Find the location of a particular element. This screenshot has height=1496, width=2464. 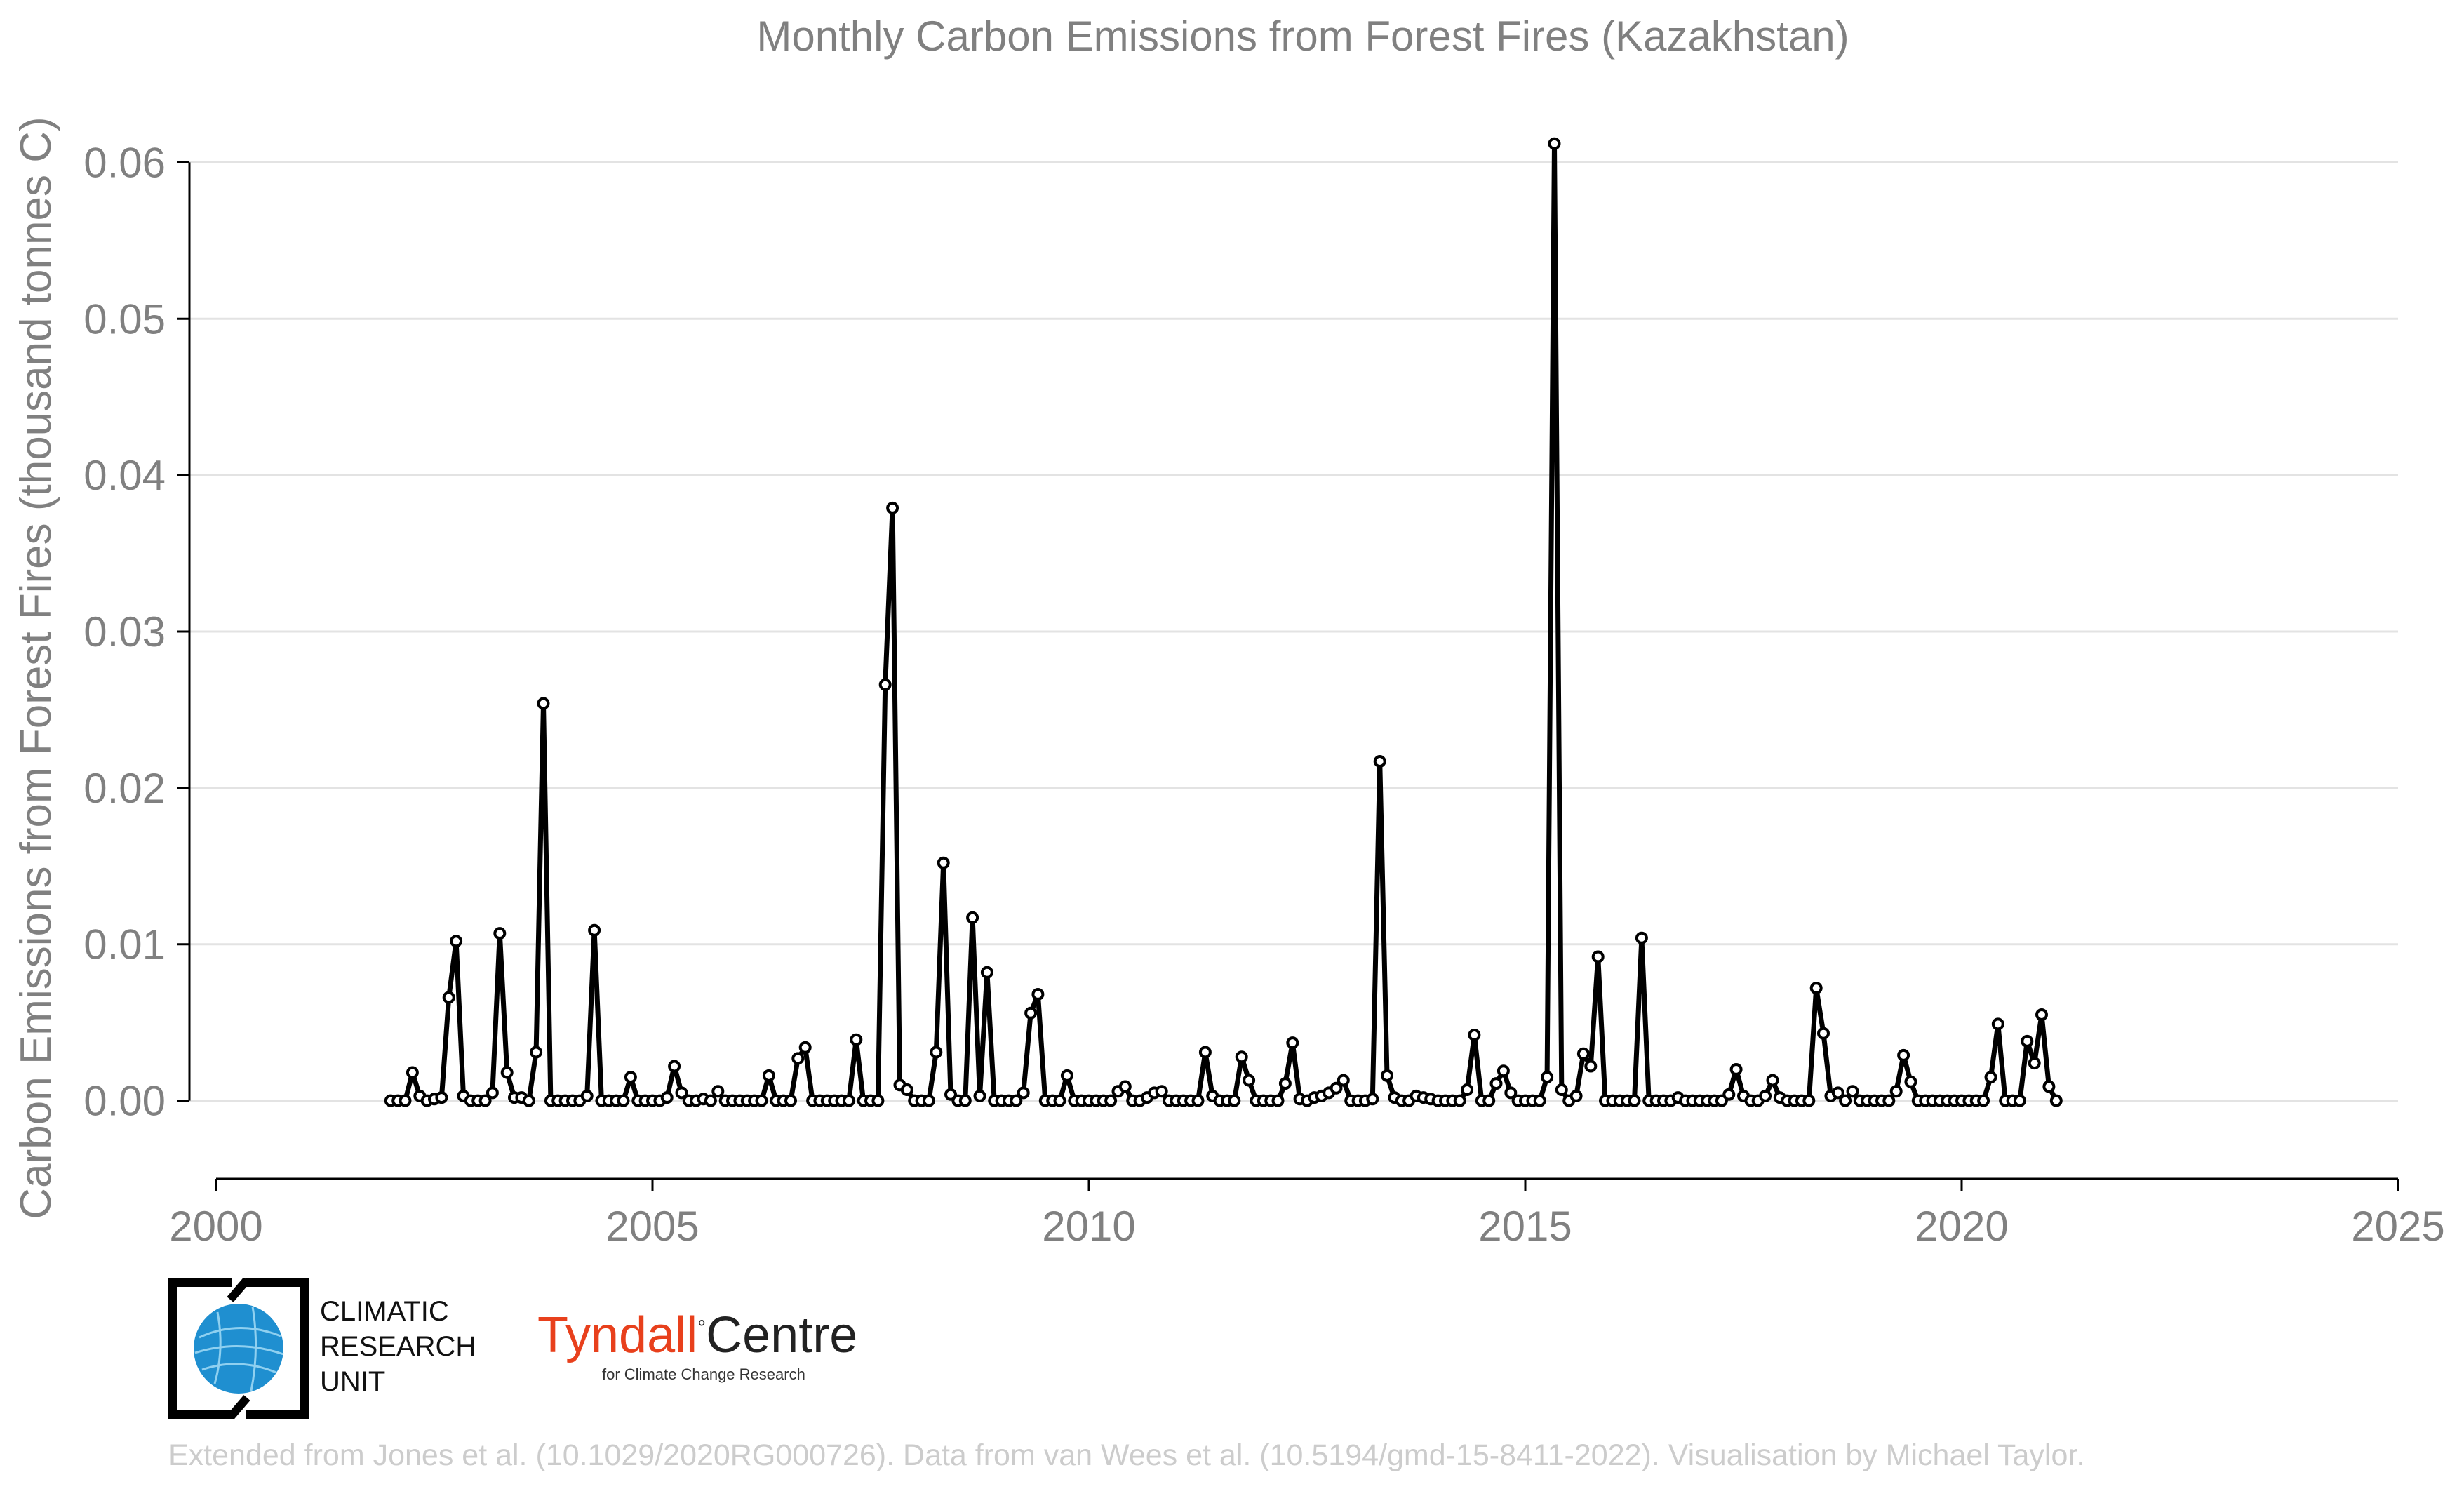

y-tick-label: 0.04 is located at coordinates (124, 475).